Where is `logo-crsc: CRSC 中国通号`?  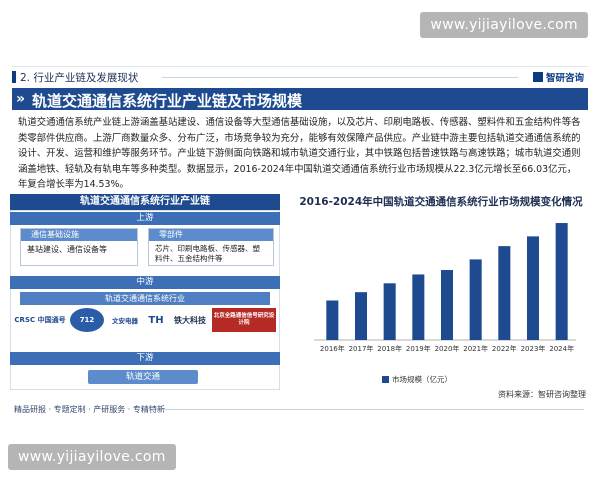
logo-crsc: CRSC 中国通号 is located at coordinates (40, 320).